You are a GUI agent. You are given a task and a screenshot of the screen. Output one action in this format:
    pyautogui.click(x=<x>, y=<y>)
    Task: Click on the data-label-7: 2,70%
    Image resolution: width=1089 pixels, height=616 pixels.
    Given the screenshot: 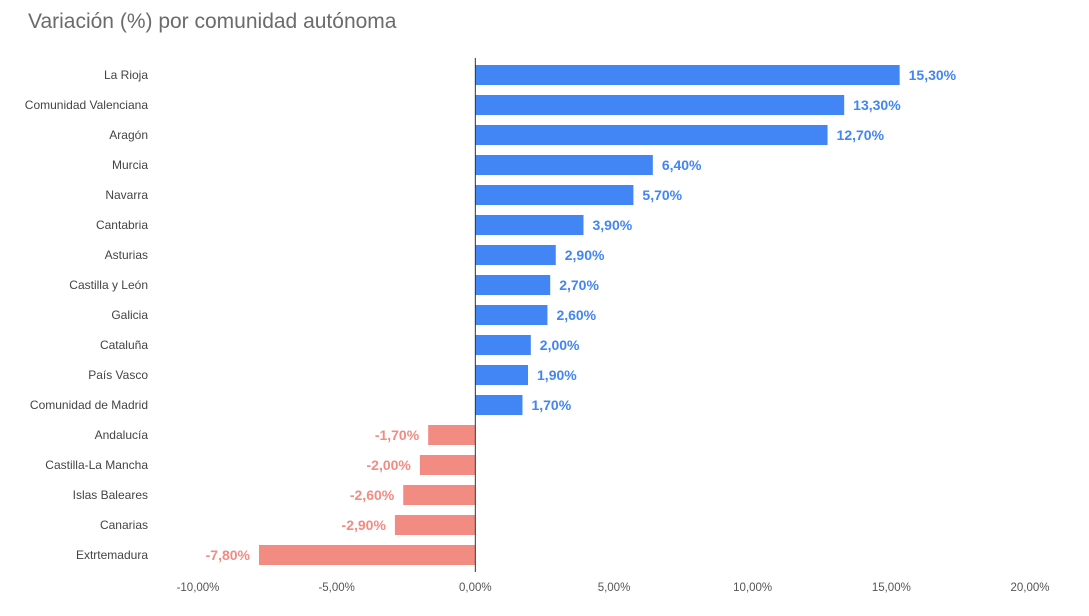 What is the action you would take?
    pyautogui.click(x=579, y=285)
    